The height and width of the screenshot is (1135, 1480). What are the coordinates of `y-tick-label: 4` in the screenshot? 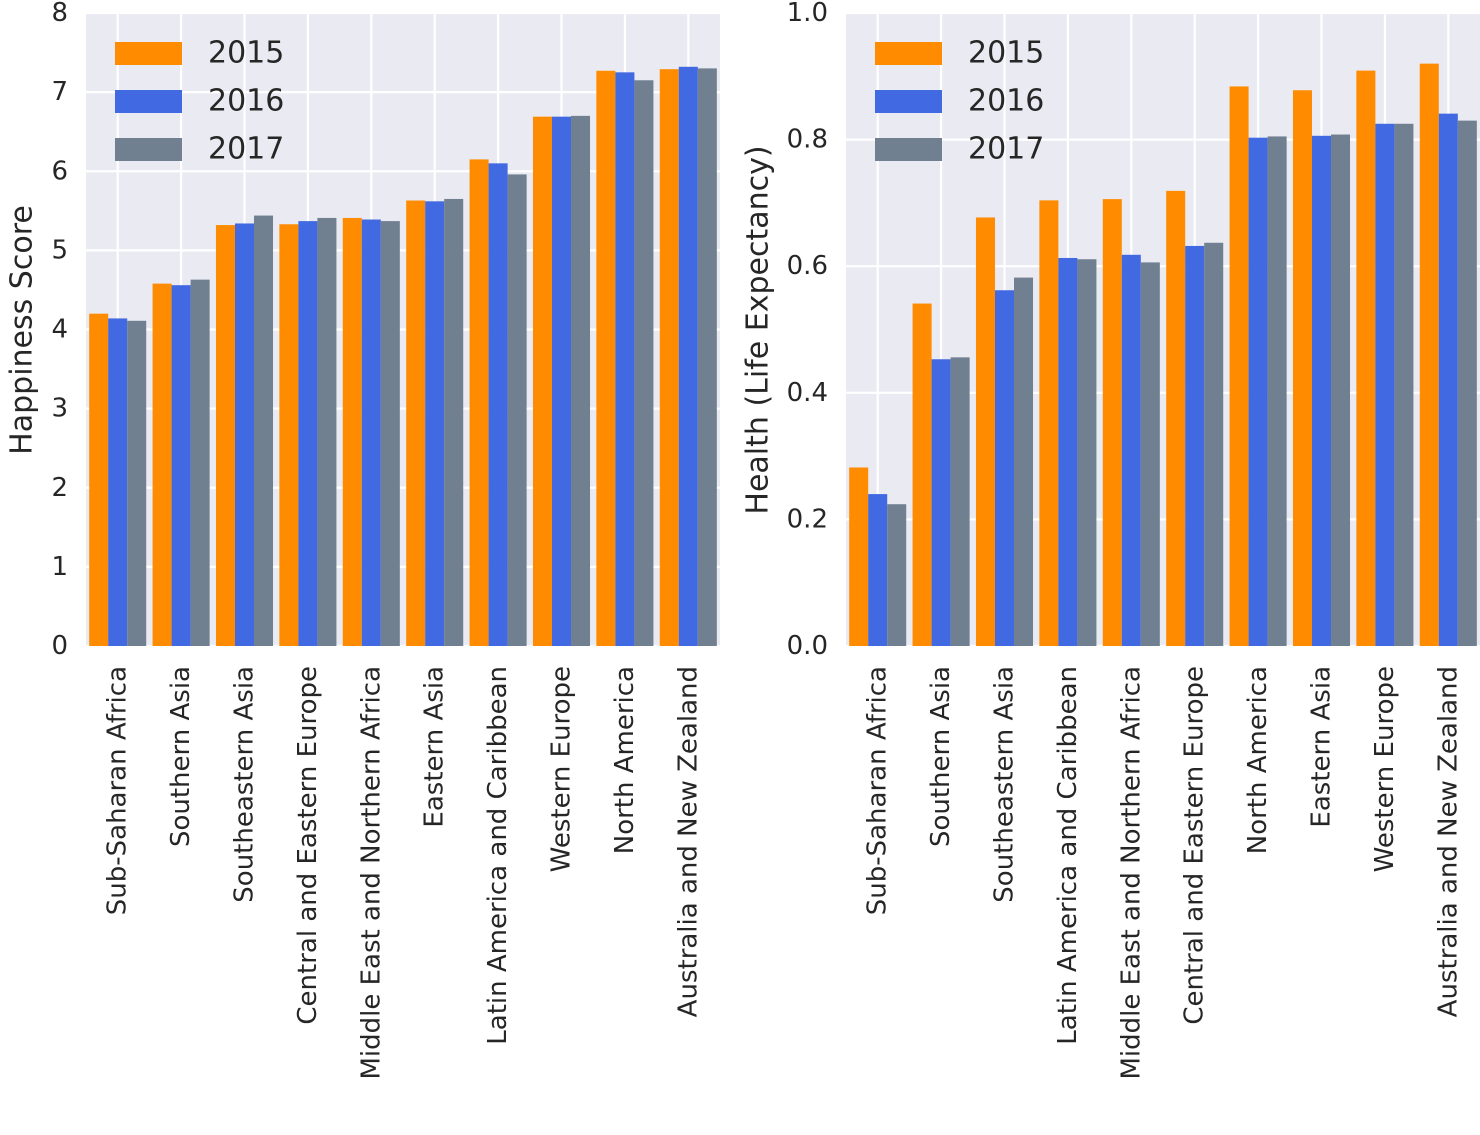 It's located at (59, 330).